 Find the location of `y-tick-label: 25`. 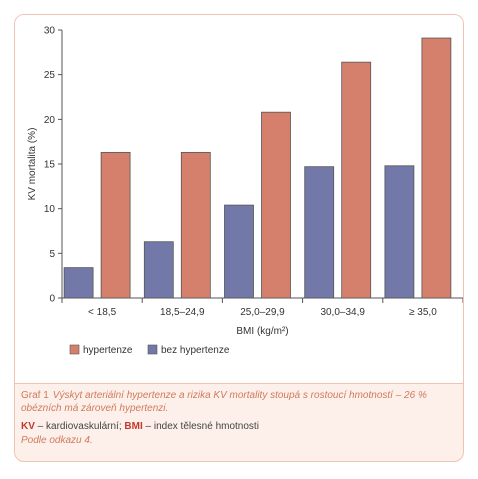

y-tick-label: 25 is located at coordinates (50, 75).